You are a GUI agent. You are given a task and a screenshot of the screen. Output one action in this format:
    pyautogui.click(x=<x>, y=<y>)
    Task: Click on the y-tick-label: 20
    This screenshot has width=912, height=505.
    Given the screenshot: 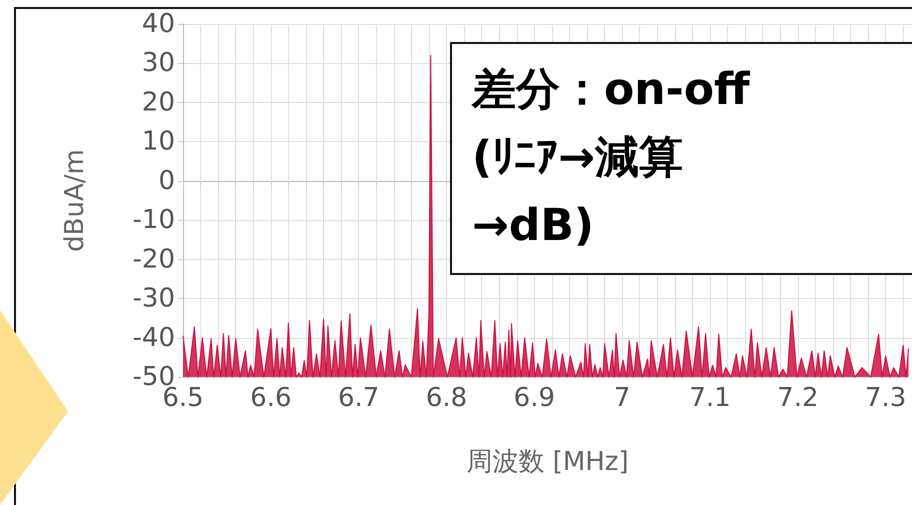 What is the action you would take?
    pyautogui.click(x=158, y=102)
    